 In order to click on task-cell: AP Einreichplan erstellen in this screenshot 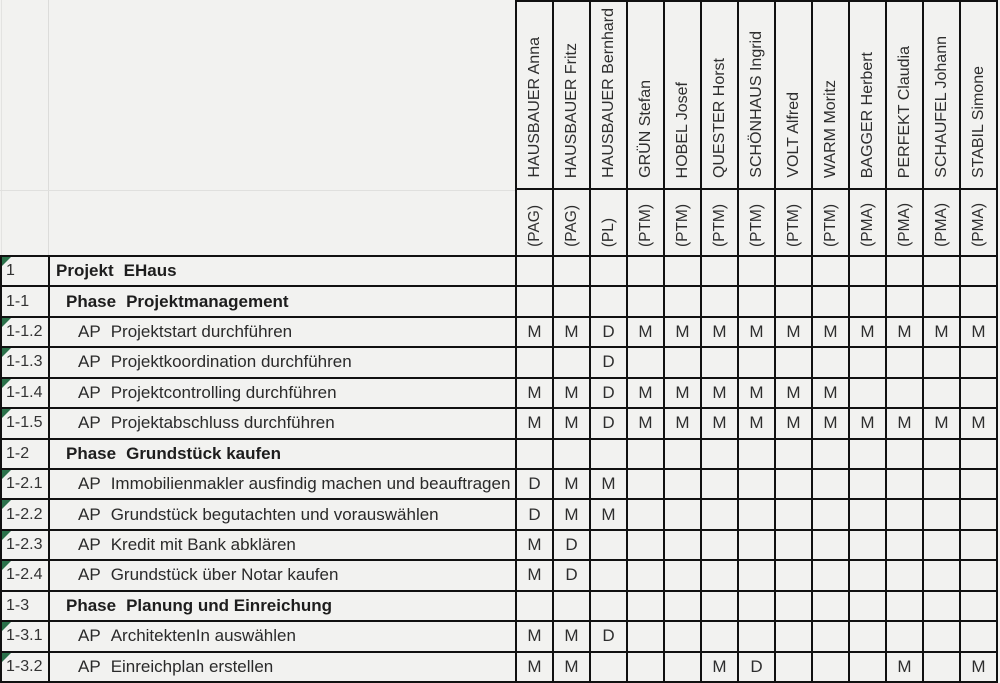, I will do `click(283, 667)`.